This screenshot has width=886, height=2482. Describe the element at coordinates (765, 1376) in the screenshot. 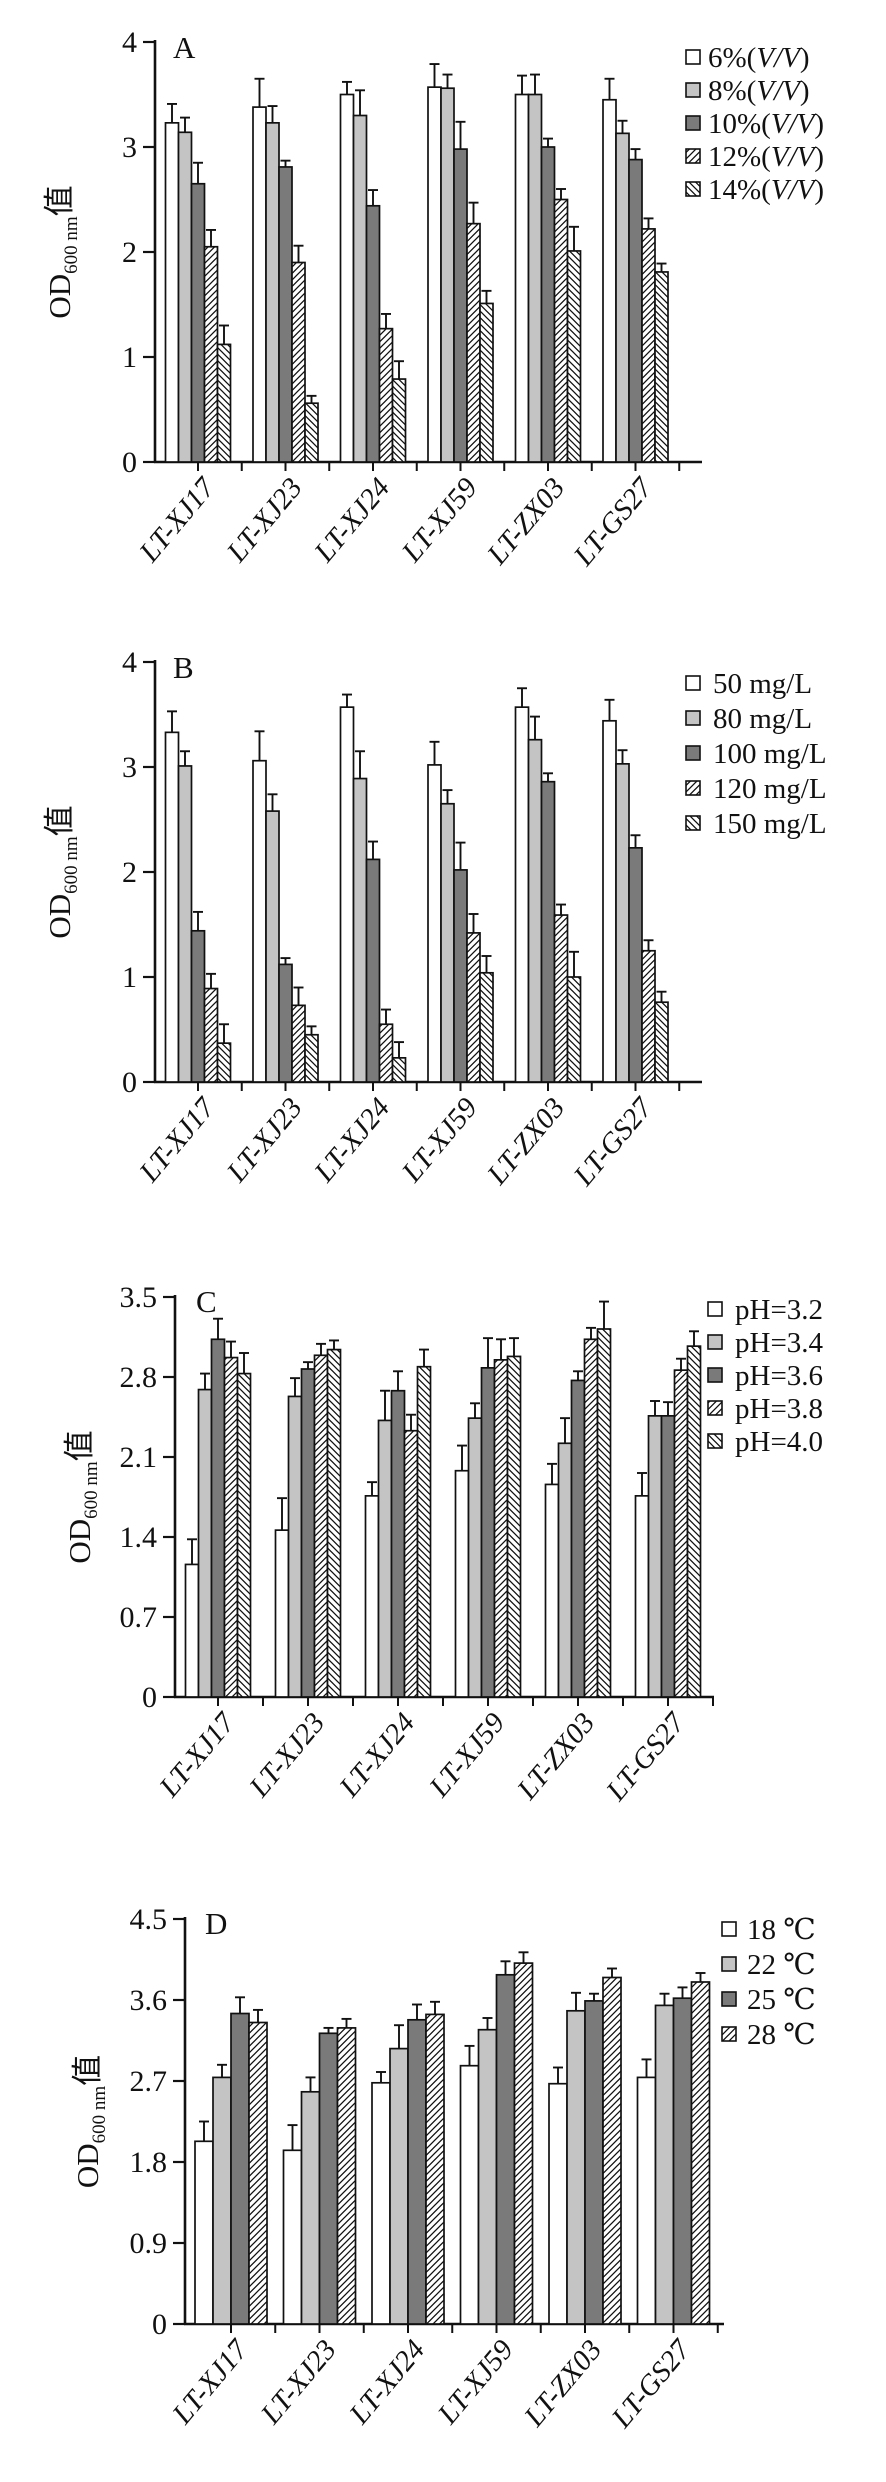

I see `legend: pH=3.2pH=3.4pH=3.6pH=3.8pH=4.0` at that location.